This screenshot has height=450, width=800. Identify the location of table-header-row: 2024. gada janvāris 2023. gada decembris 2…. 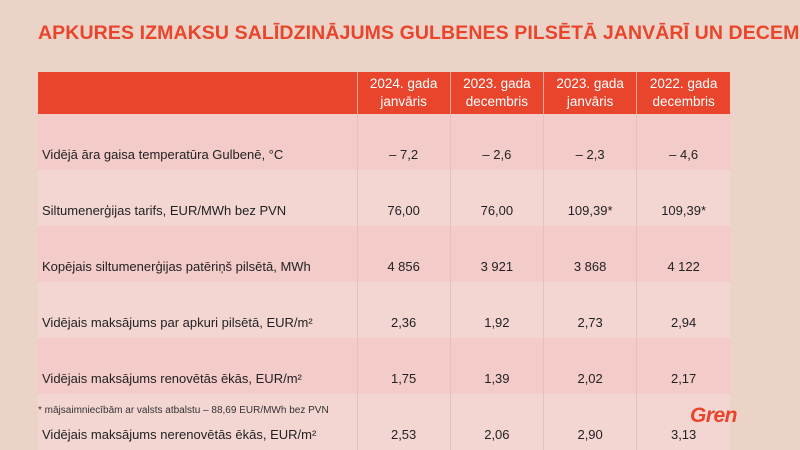
(384, 93).